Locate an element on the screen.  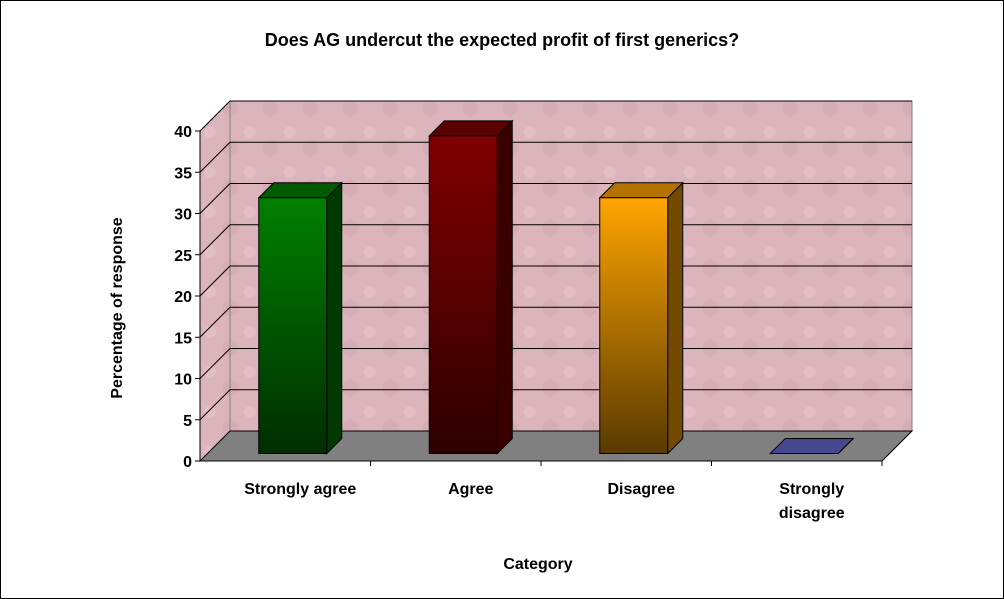
y-tick-label: 15 is located at coordinates (183, 338).